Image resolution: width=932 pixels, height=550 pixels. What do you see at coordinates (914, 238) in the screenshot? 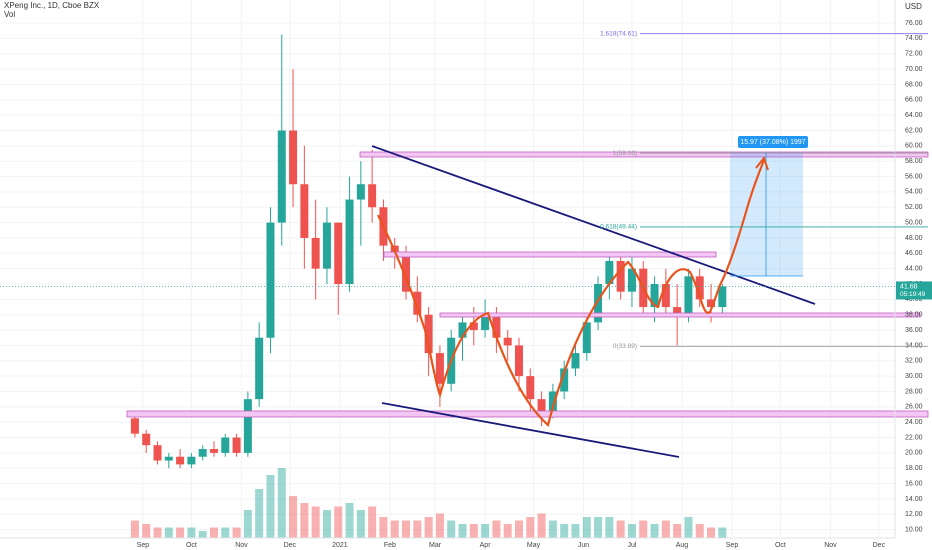
I see `y-tick-label: 48.00` at bounding box center [914, 238].